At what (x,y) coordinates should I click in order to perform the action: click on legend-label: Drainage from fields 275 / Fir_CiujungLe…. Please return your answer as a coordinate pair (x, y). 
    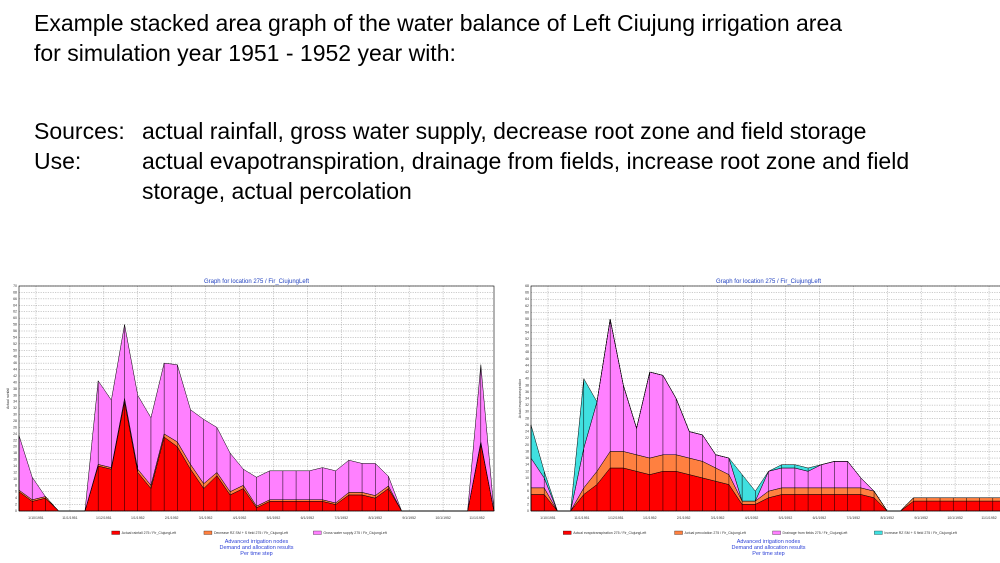
    Looking at the image, I should click on (815, 533).